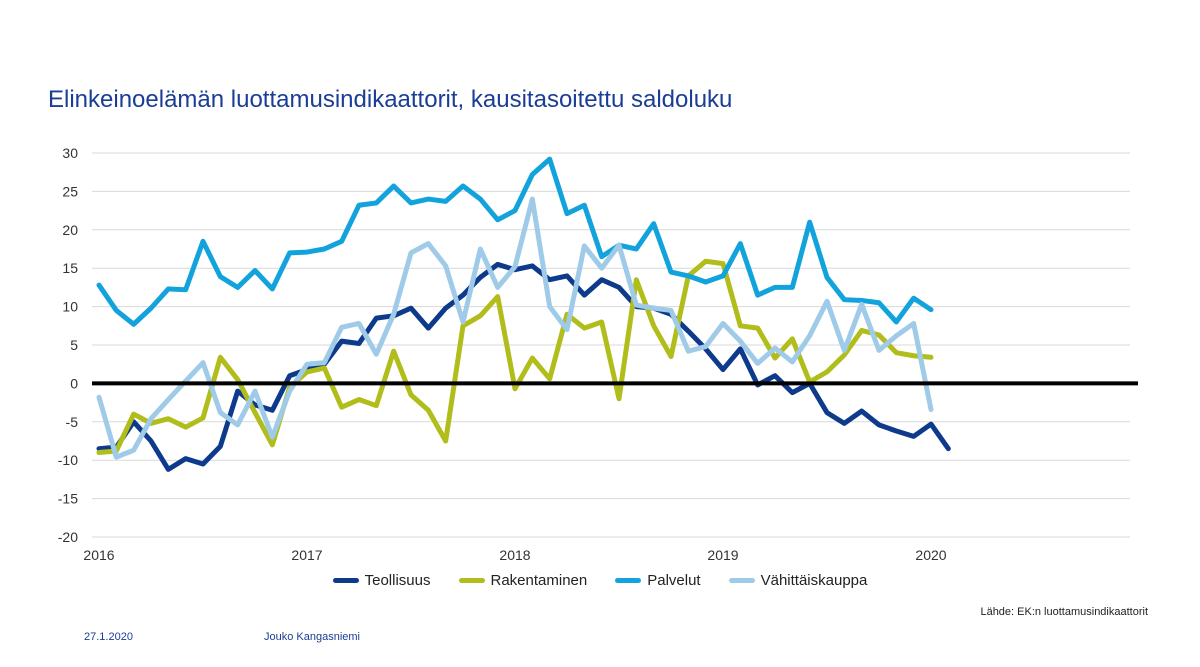 This screenshot has height=667, width=1200. I want to click on y-axis-ticks: 30 25 20 15 10 5 0 -5 -10 -15 -20, so click(68, 345).